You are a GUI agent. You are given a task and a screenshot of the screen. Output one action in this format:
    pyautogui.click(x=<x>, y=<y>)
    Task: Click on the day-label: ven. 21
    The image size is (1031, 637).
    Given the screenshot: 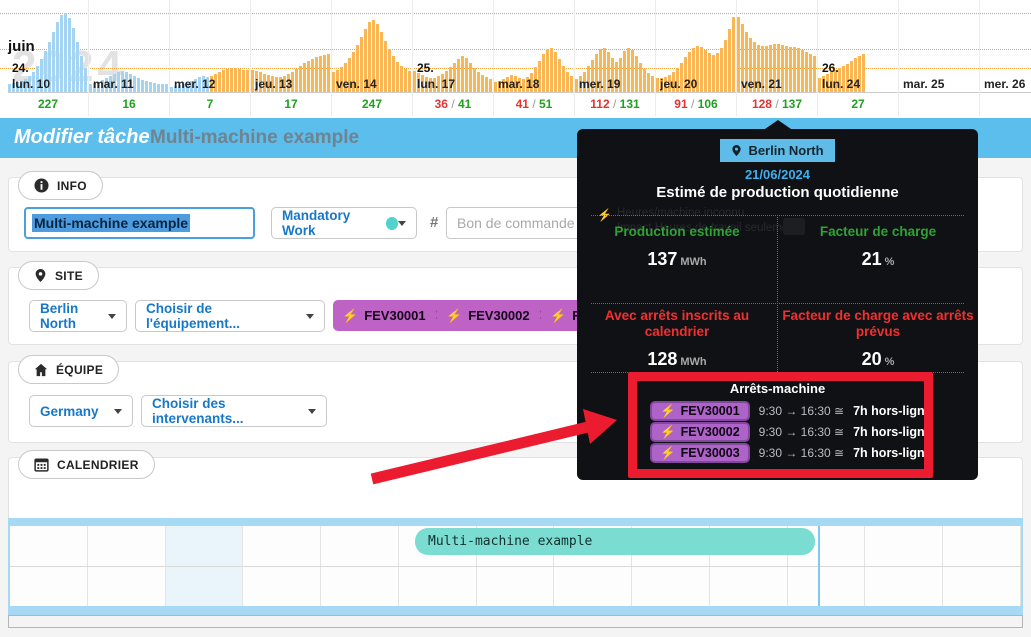 What is the action you would take?
    pyautogui.click(x=761, y=84)
    